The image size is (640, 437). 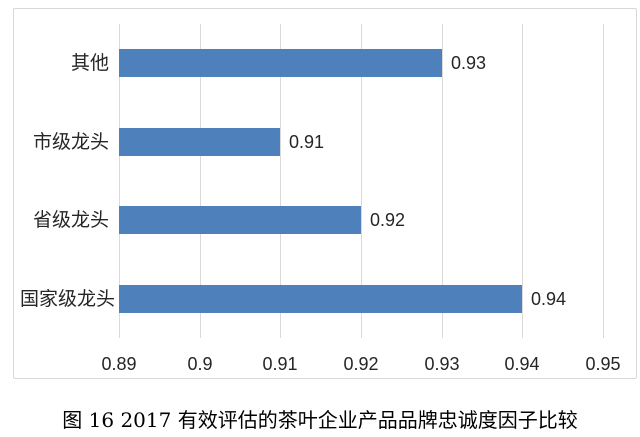 What do you see at coordinates (603, 364) in the screenshot?
I see `x-tick-label: 0.95` at bounding box center [603, 364].